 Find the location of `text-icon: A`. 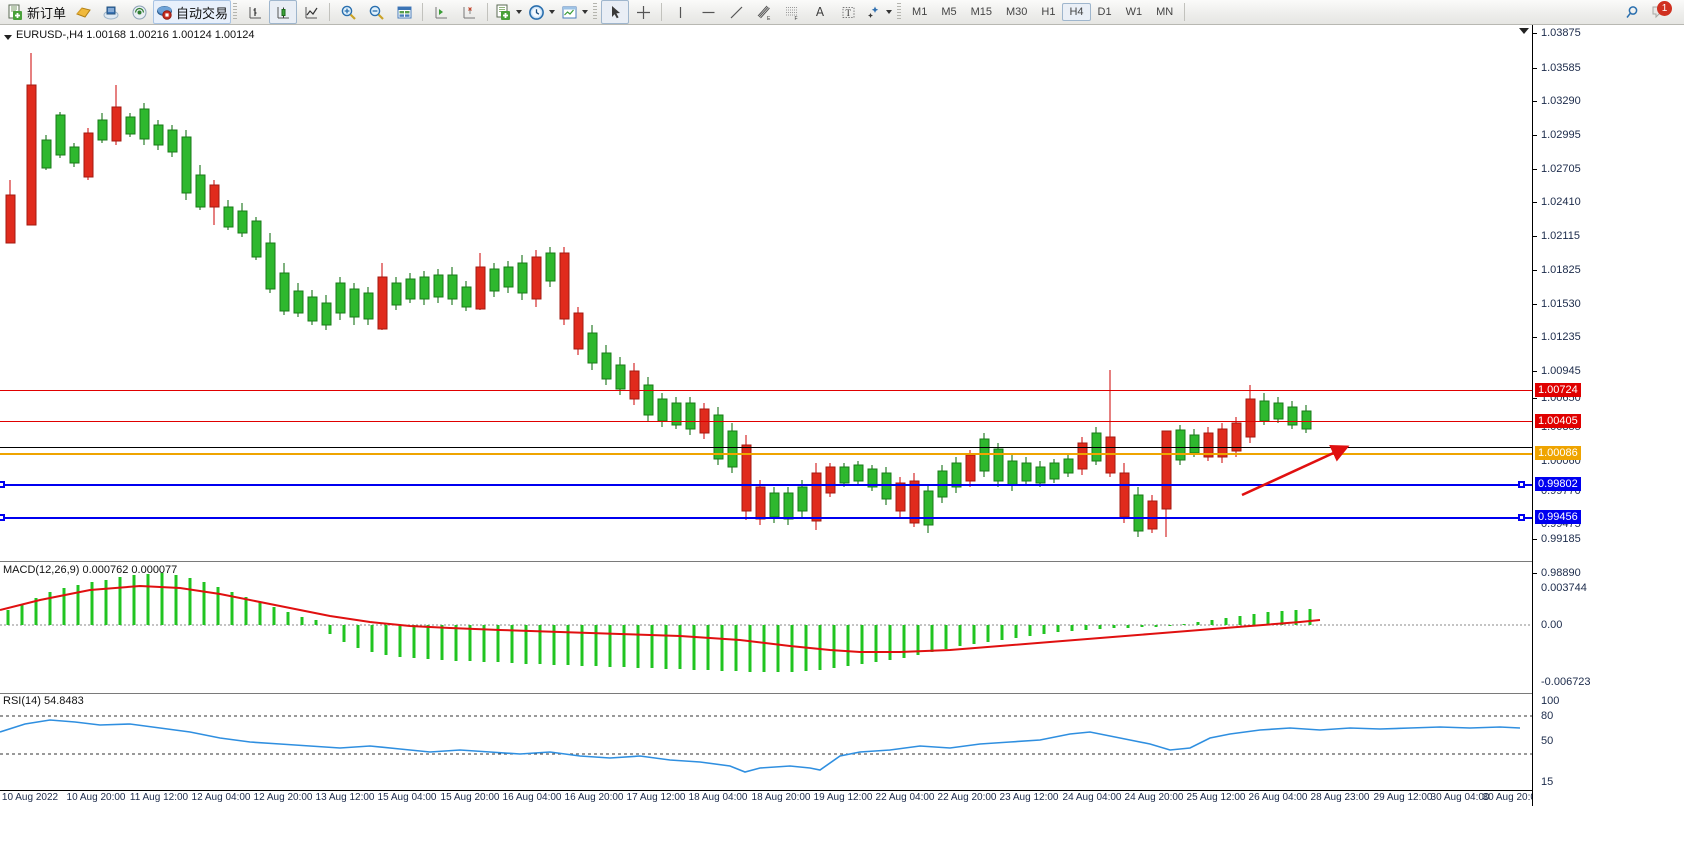

text-icon: A is located at coordinates (820, 12).